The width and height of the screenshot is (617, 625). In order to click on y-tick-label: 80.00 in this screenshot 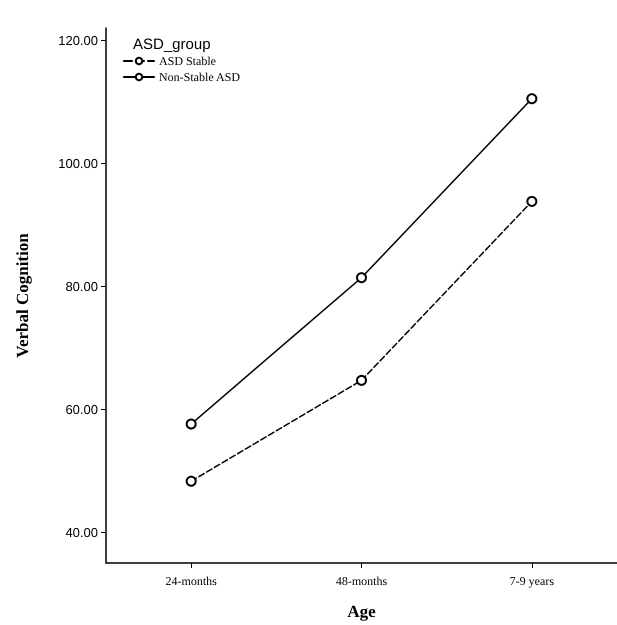, I will do `click(81, 286)`.